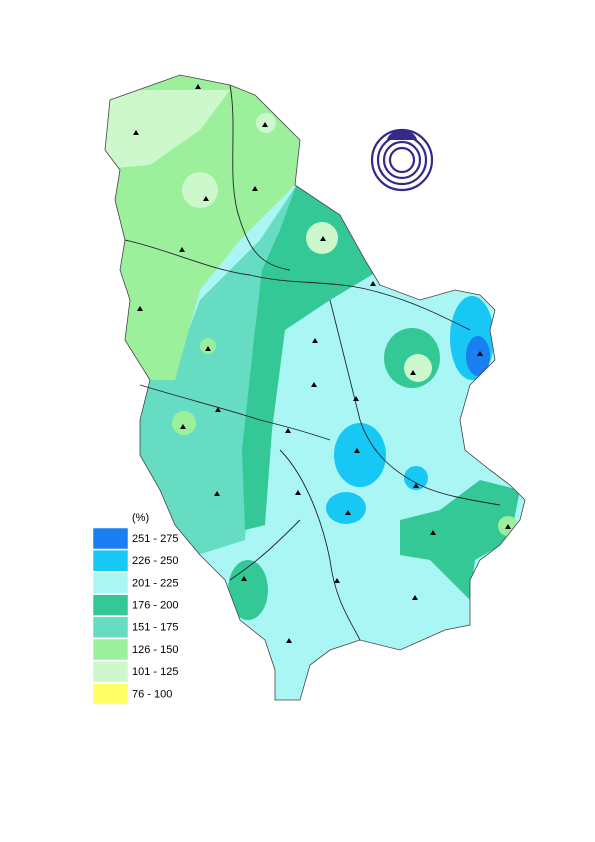 This screenshot has width=595, height=842. Describe the element at coordinates (155, 628) in the screenshot. I see `legend-label: 151 - 175` at that location.